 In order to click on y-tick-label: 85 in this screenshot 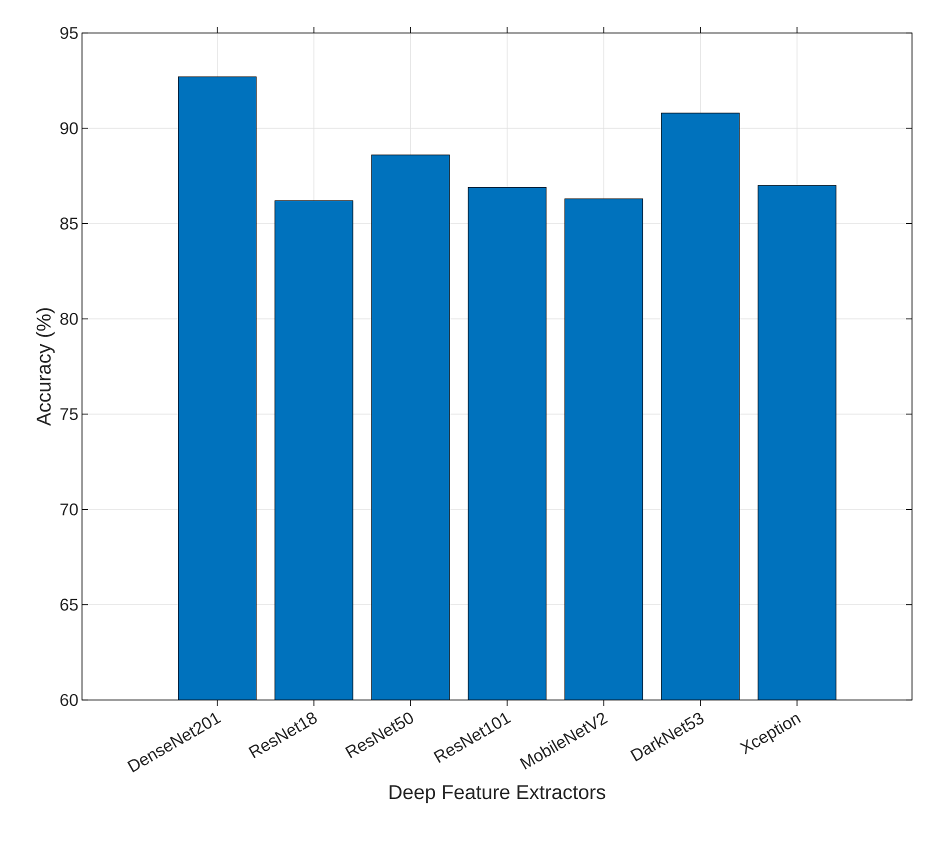, I will do `click(69, 224)`.